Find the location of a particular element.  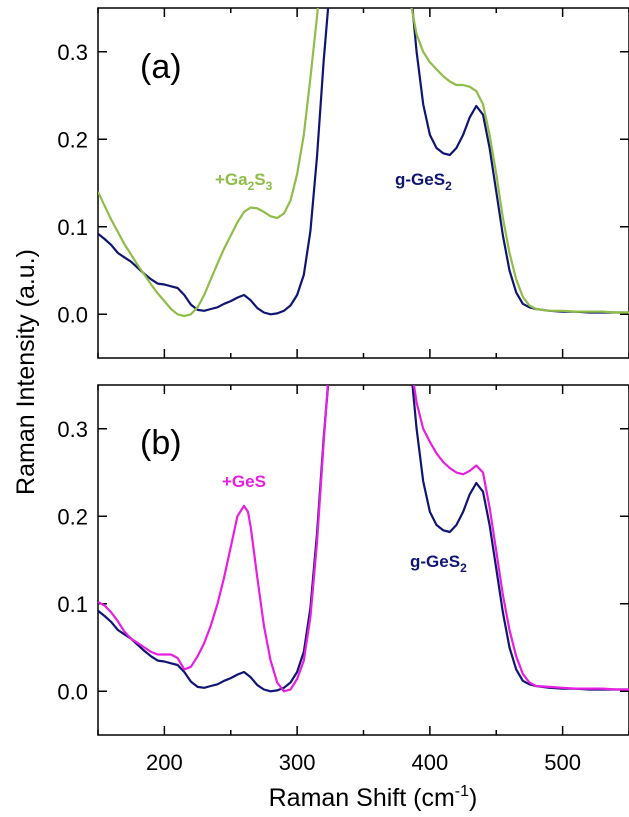

y-tick-label-b: 0.2 is located at coordinates (72, 516).